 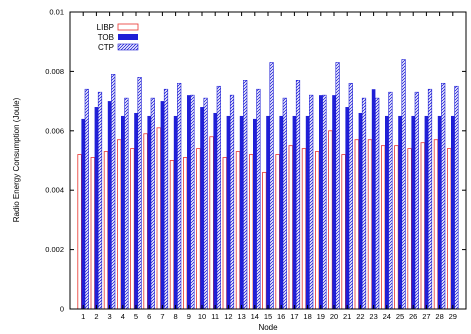 What do you see at coordinates (321, 316) in the screenshot?
I see `x-tick-label: 19` at bounding box center [321, 316].